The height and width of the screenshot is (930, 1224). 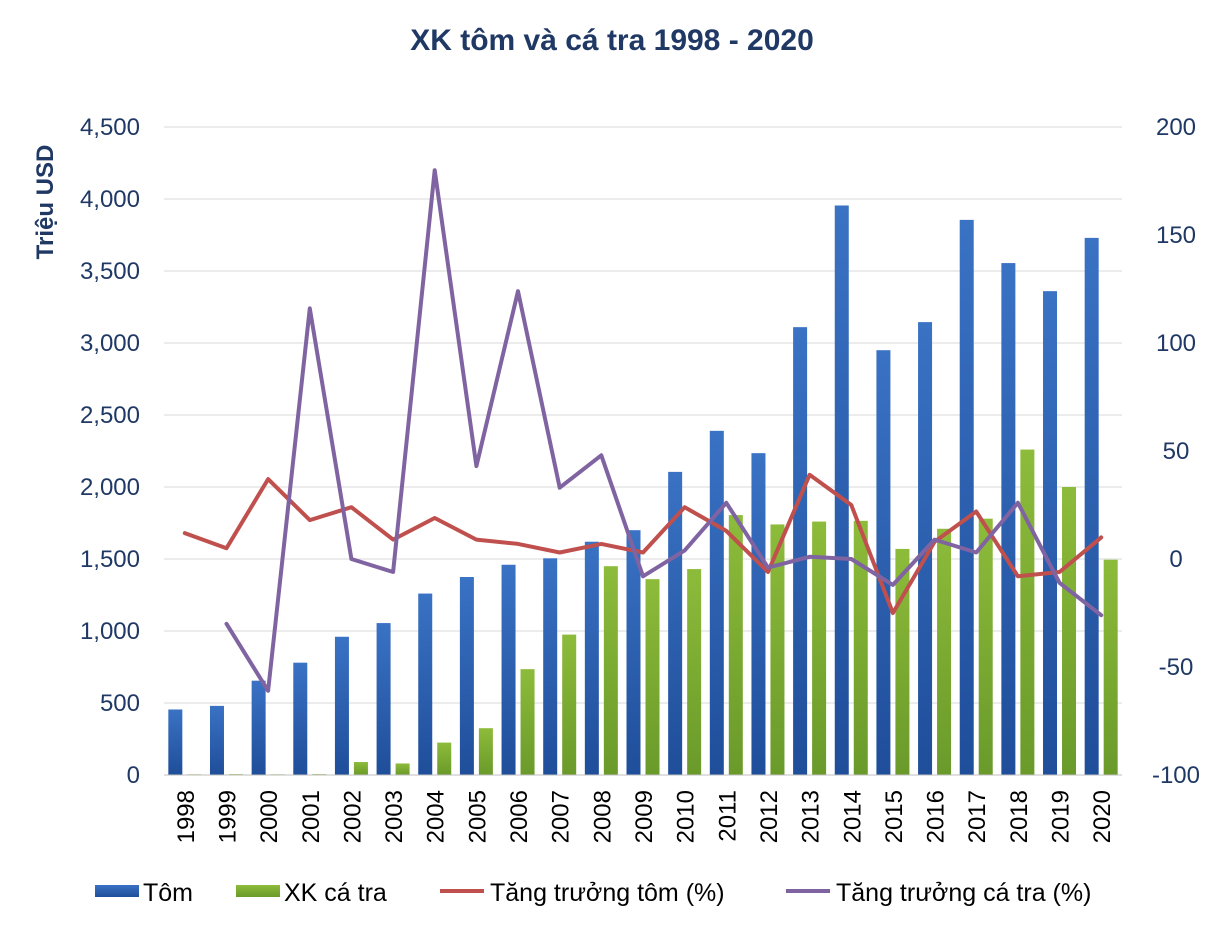 What do you see at coordinates (1176, 127) in the screenshot?
I see `y2-tick-label: 200` at bounding box center [1176, 127].